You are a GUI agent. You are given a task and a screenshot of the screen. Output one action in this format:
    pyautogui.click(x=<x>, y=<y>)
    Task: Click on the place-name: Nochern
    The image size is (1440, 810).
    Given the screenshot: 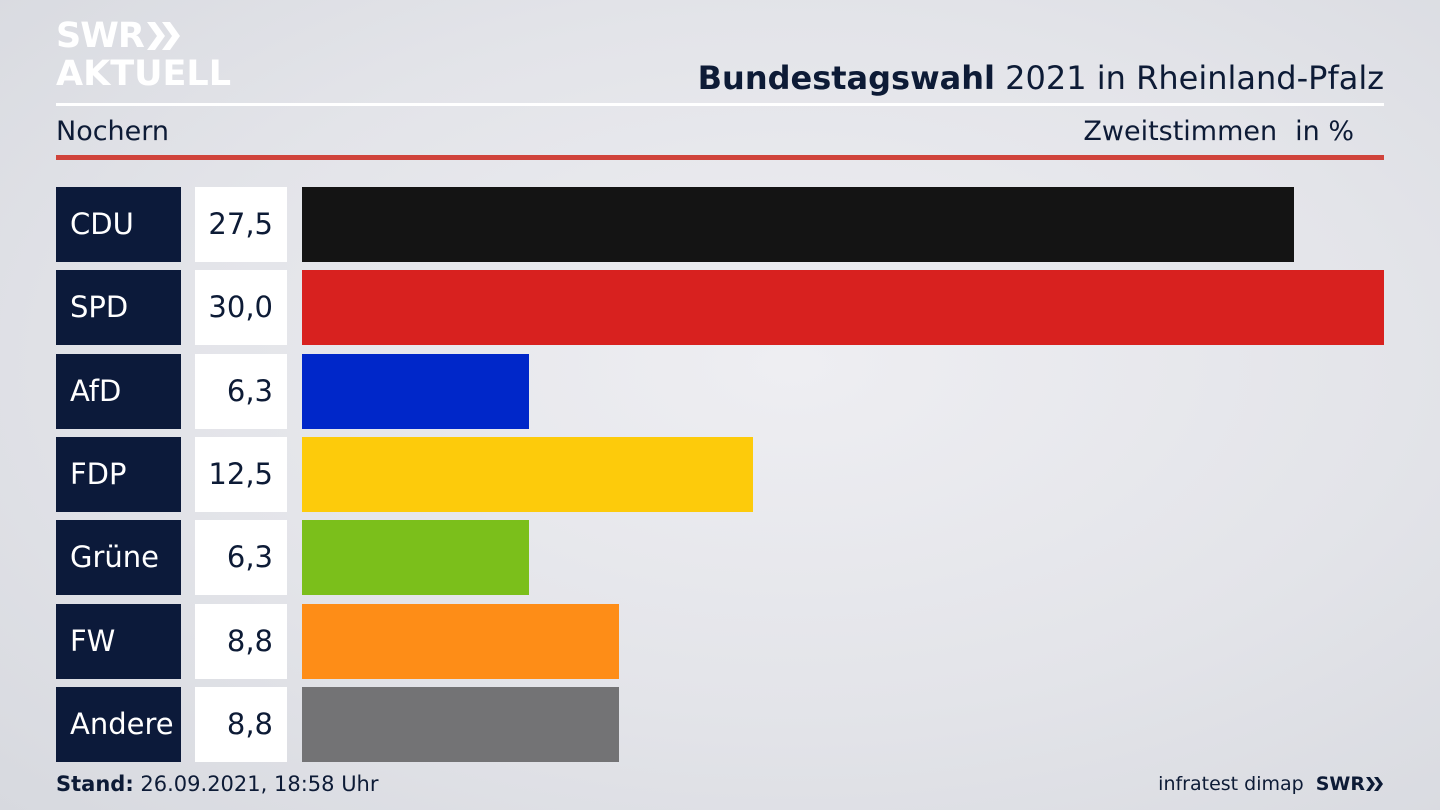 What is the action you would take?
    pyautogui.click(x=113, y=131)
    